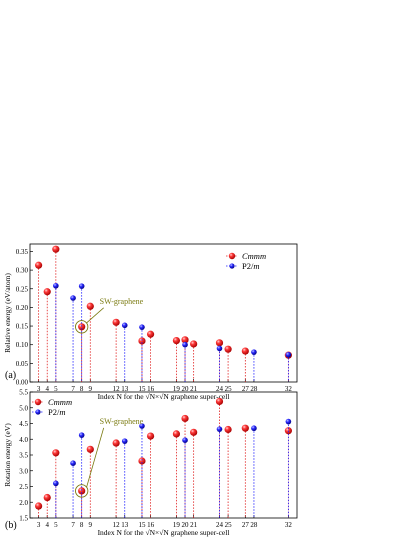 The width and height of the screenshot is (415, 537). Describe the element at coordinates (289, 389) in the screenshot. I see `x-tick-label: 32` at that location.